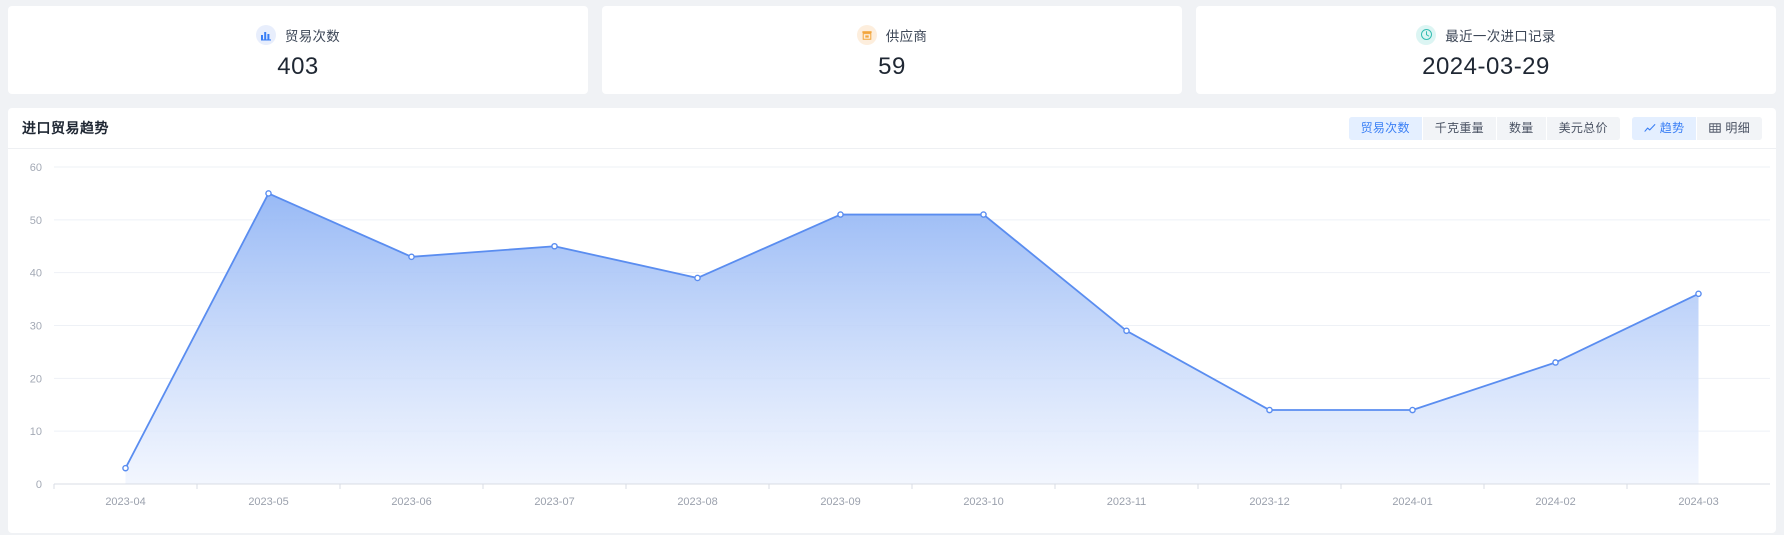  I want to click on tab-label: 贸易次数, so click(1385, 127).